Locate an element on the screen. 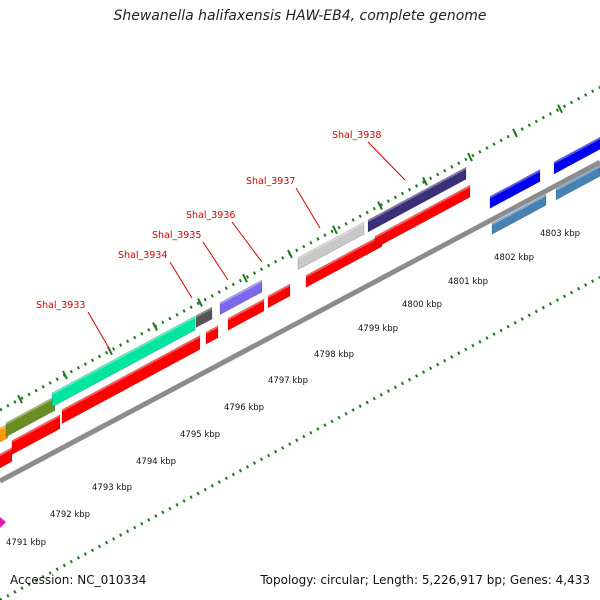  reverse-gene-5-shade is located at coordinates (279, 291).